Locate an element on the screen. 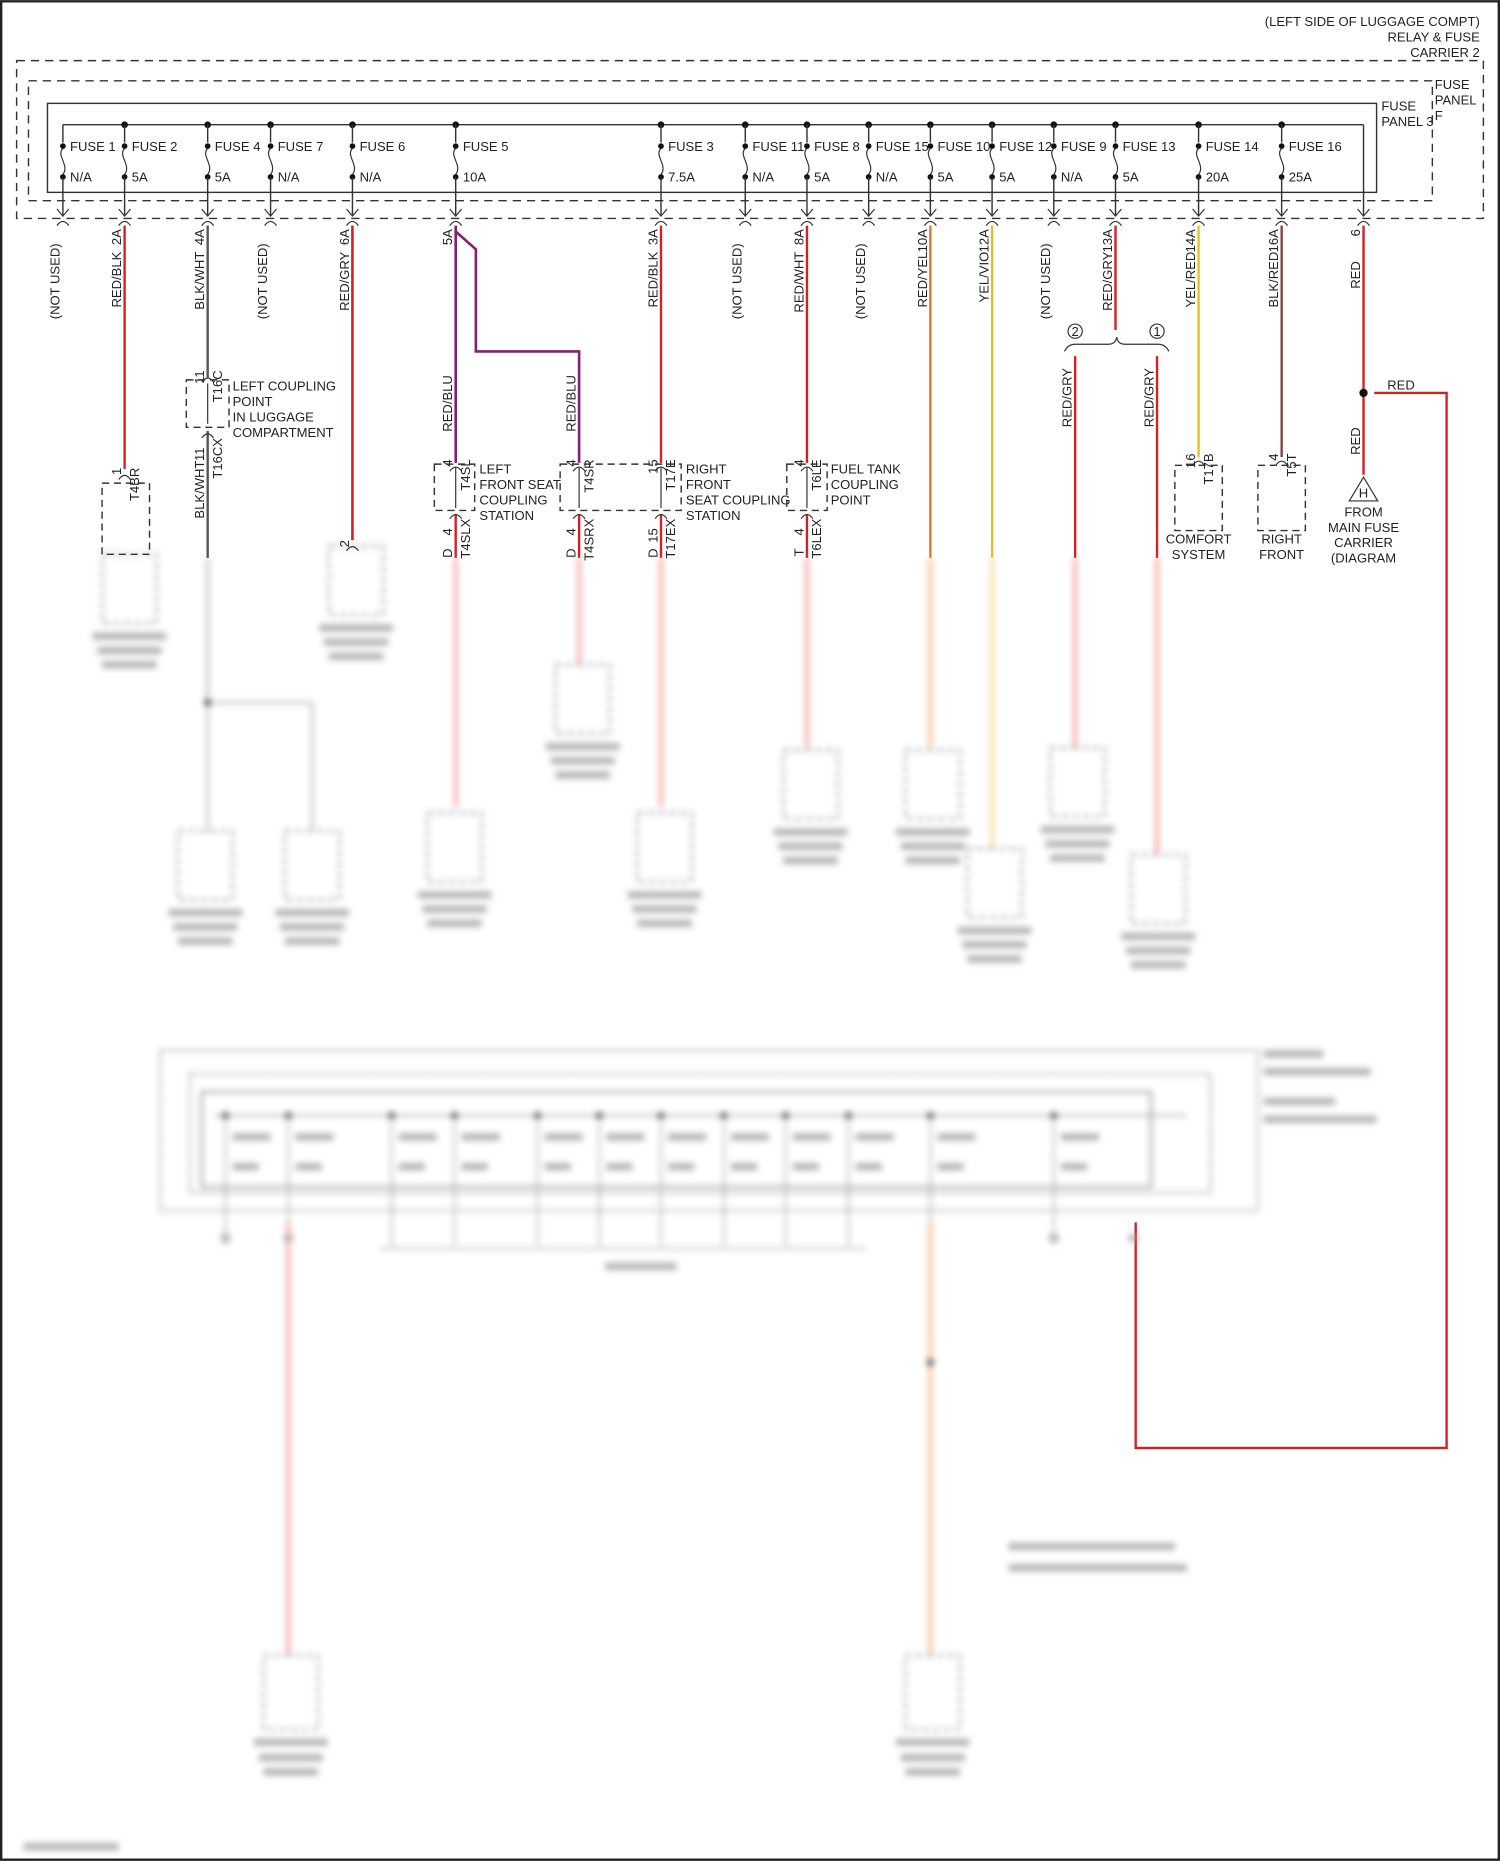 The image size is (1500, 1861). fuse-label: FUSE 7 is located at coordinates (301, 146).